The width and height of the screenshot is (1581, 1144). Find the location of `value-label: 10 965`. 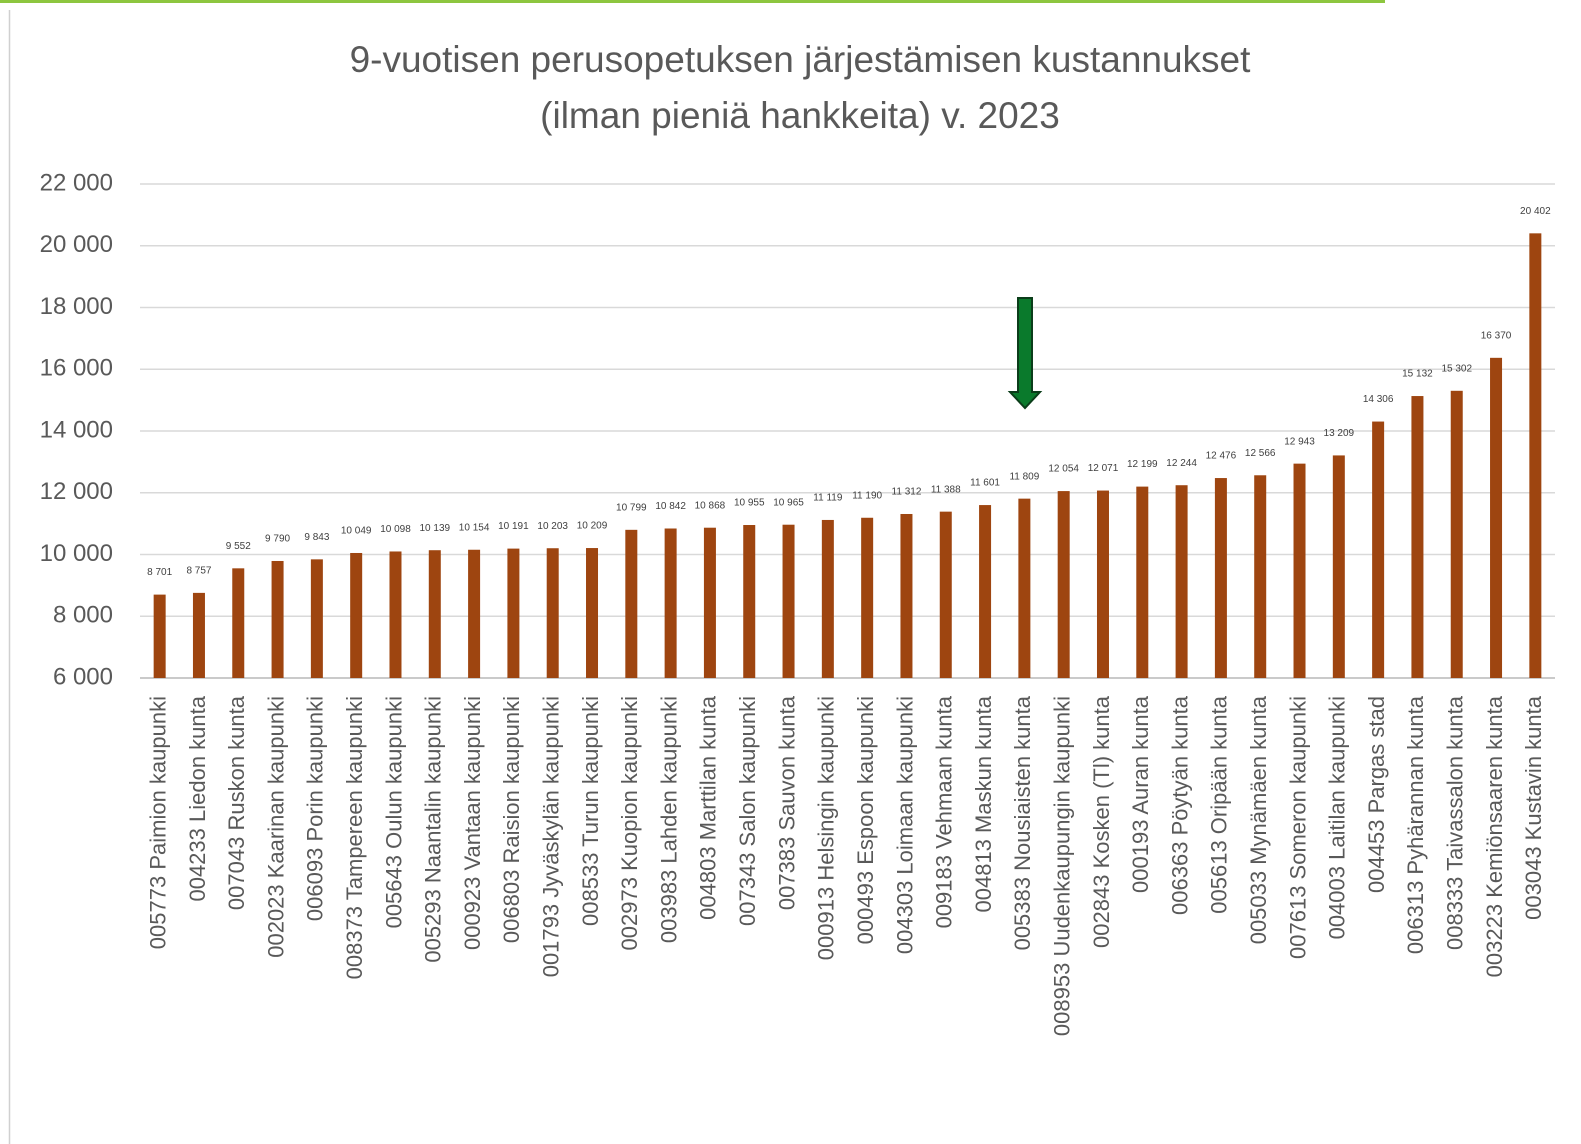

value-label: 10 965 is located at coordinates (788, 502).